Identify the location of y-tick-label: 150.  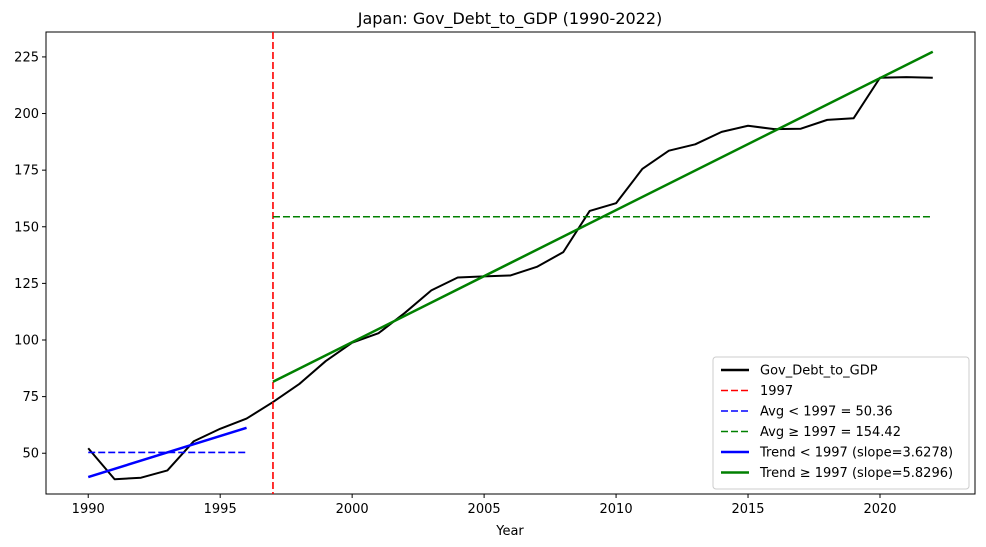
(26, 227).